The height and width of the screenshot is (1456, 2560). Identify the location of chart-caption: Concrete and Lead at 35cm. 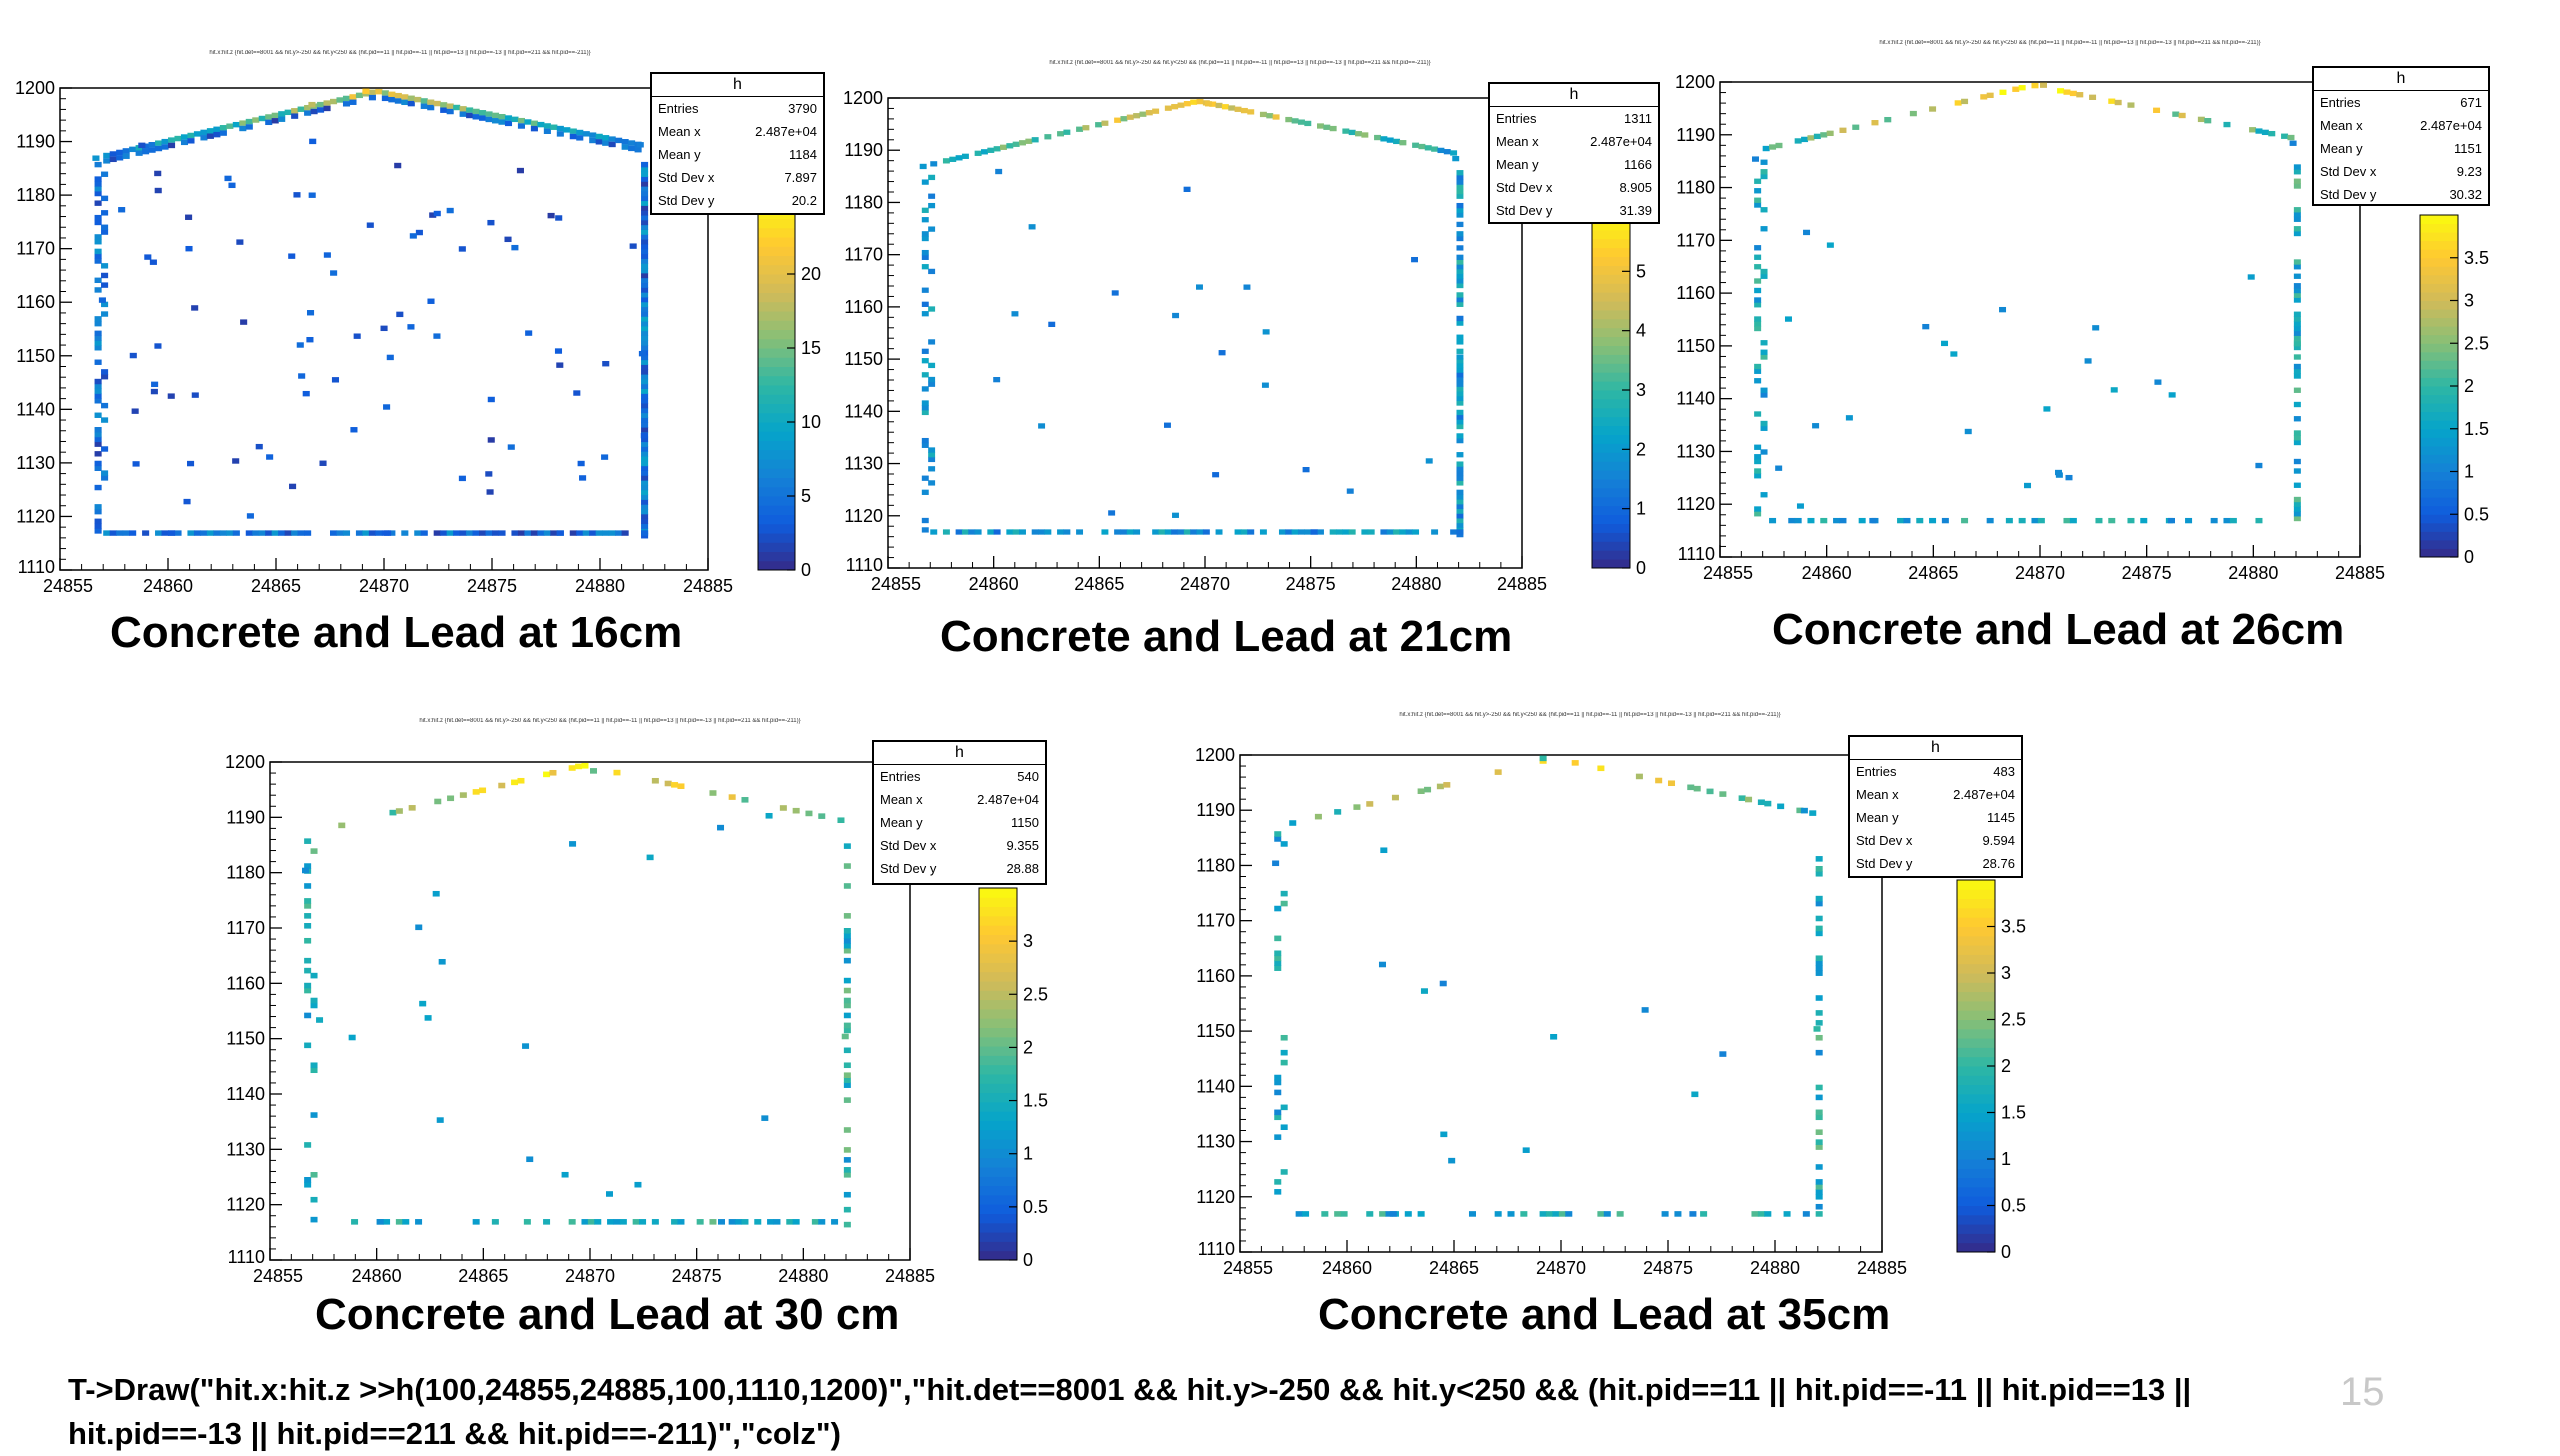
(1604, 1314).